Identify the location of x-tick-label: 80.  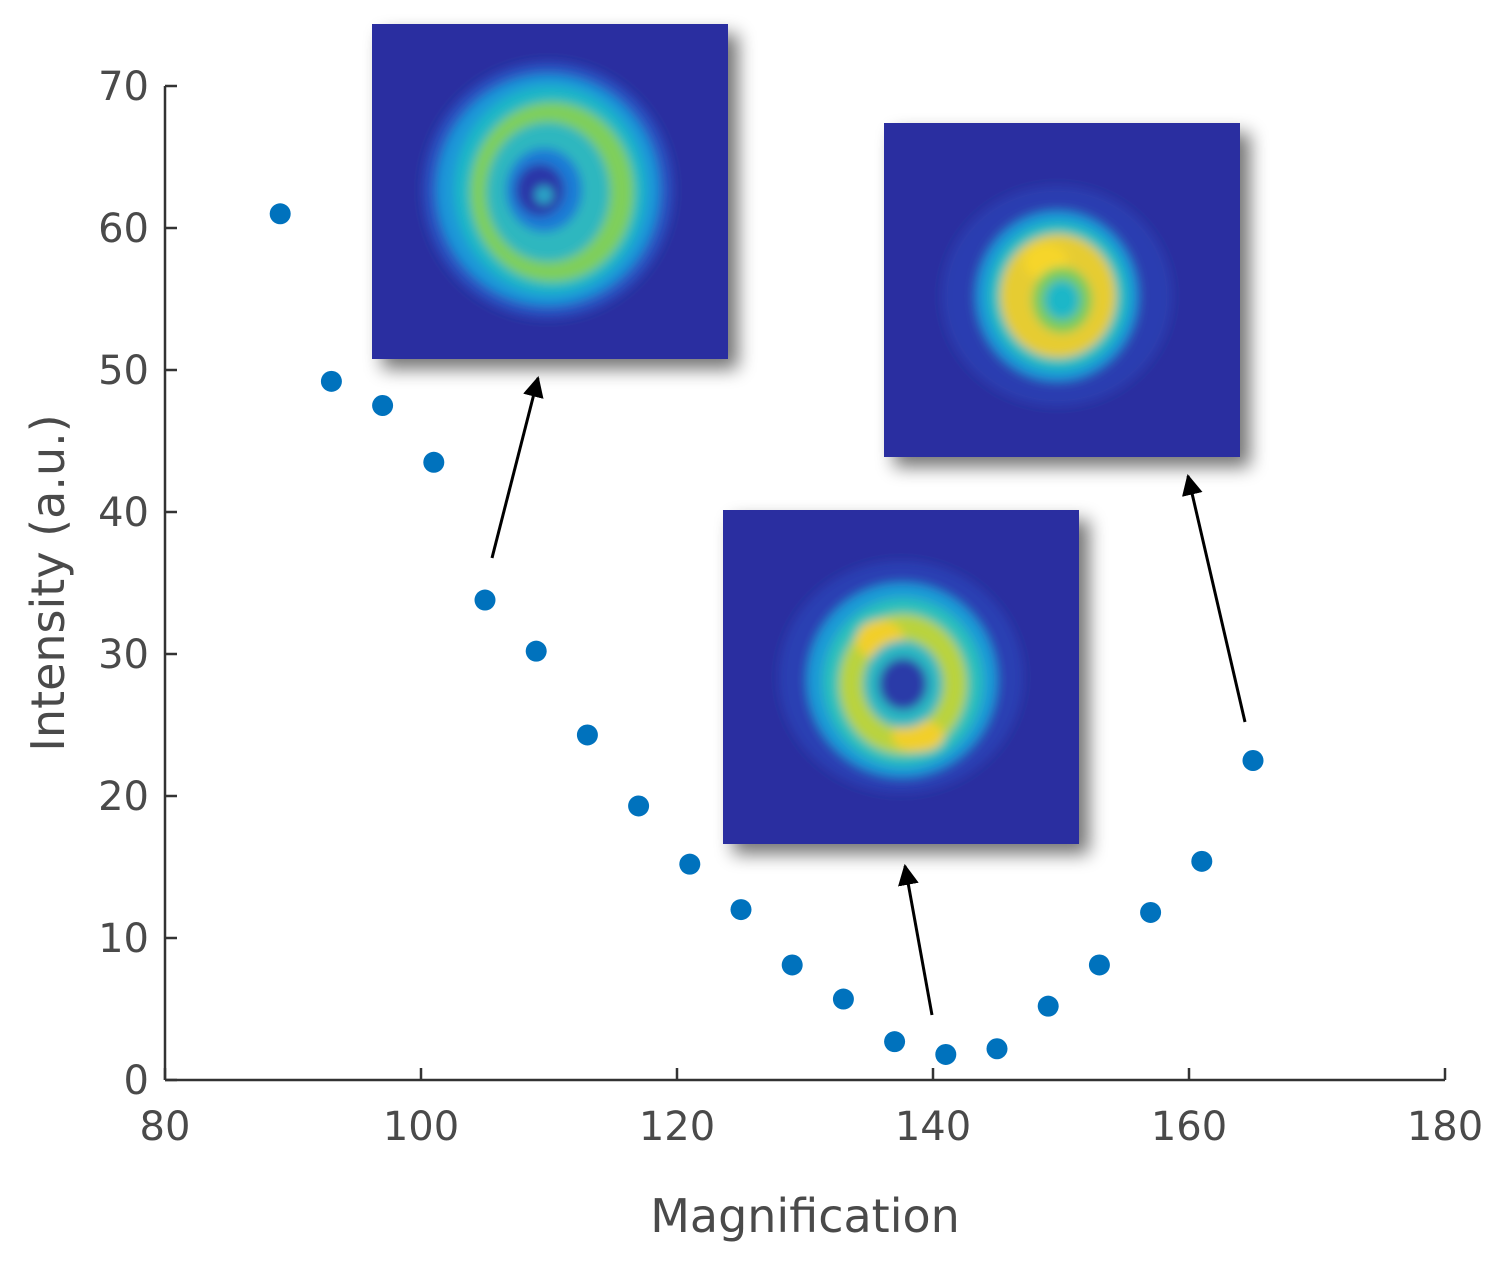
(165, 1127).